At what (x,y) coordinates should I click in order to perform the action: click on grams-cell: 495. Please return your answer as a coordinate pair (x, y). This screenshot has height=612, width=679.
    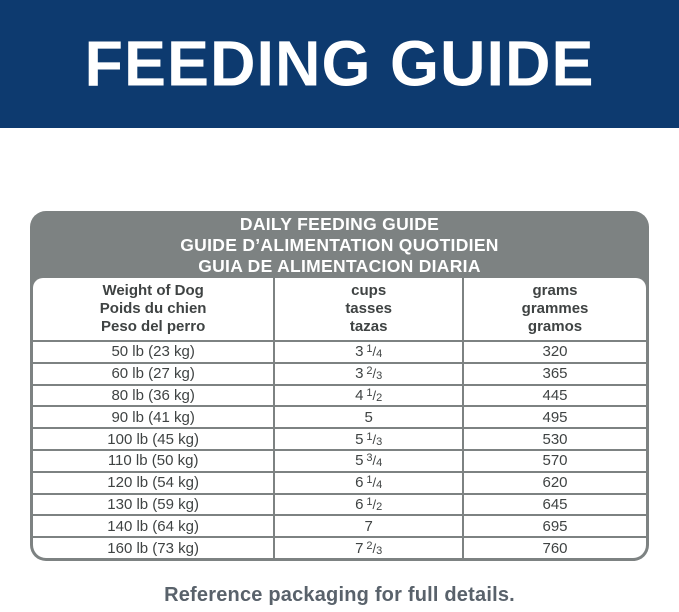
    Looking at the image, I should click on (554, 417).